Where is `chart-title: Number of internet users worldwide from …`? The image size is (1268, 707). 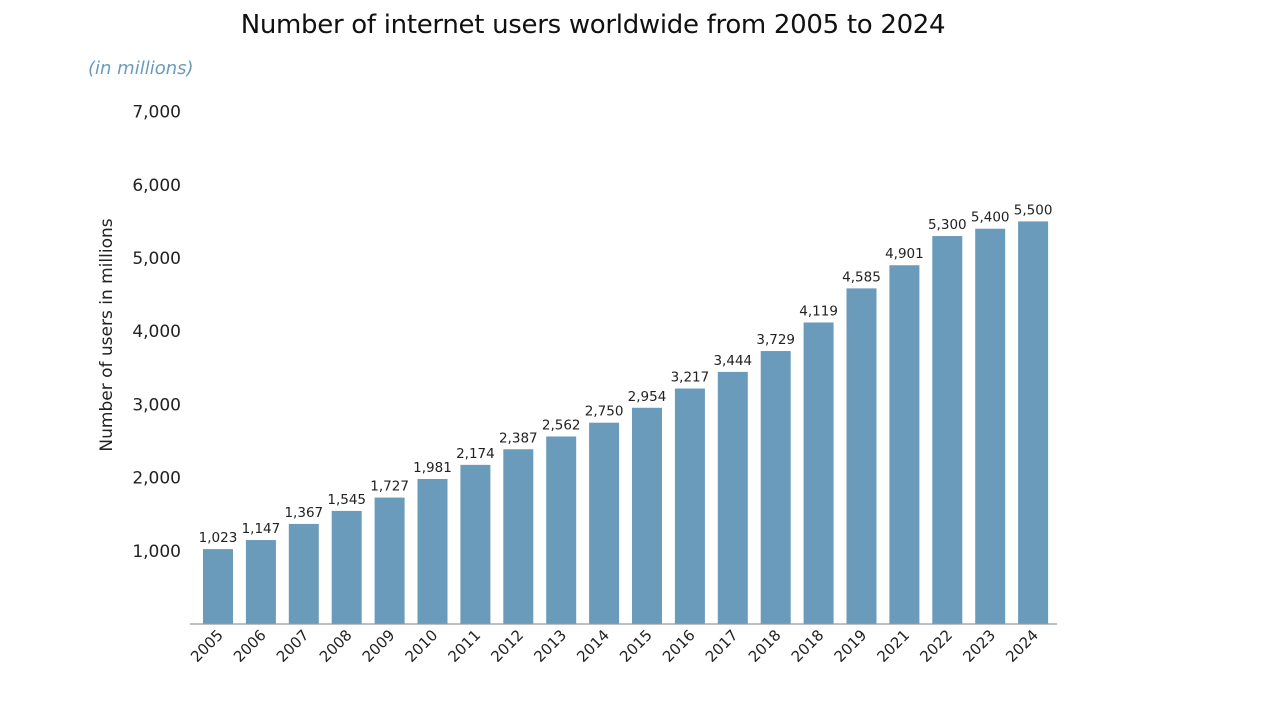 chart-title: Number of internet users worldwide from … is located at coordinates (593, 25).